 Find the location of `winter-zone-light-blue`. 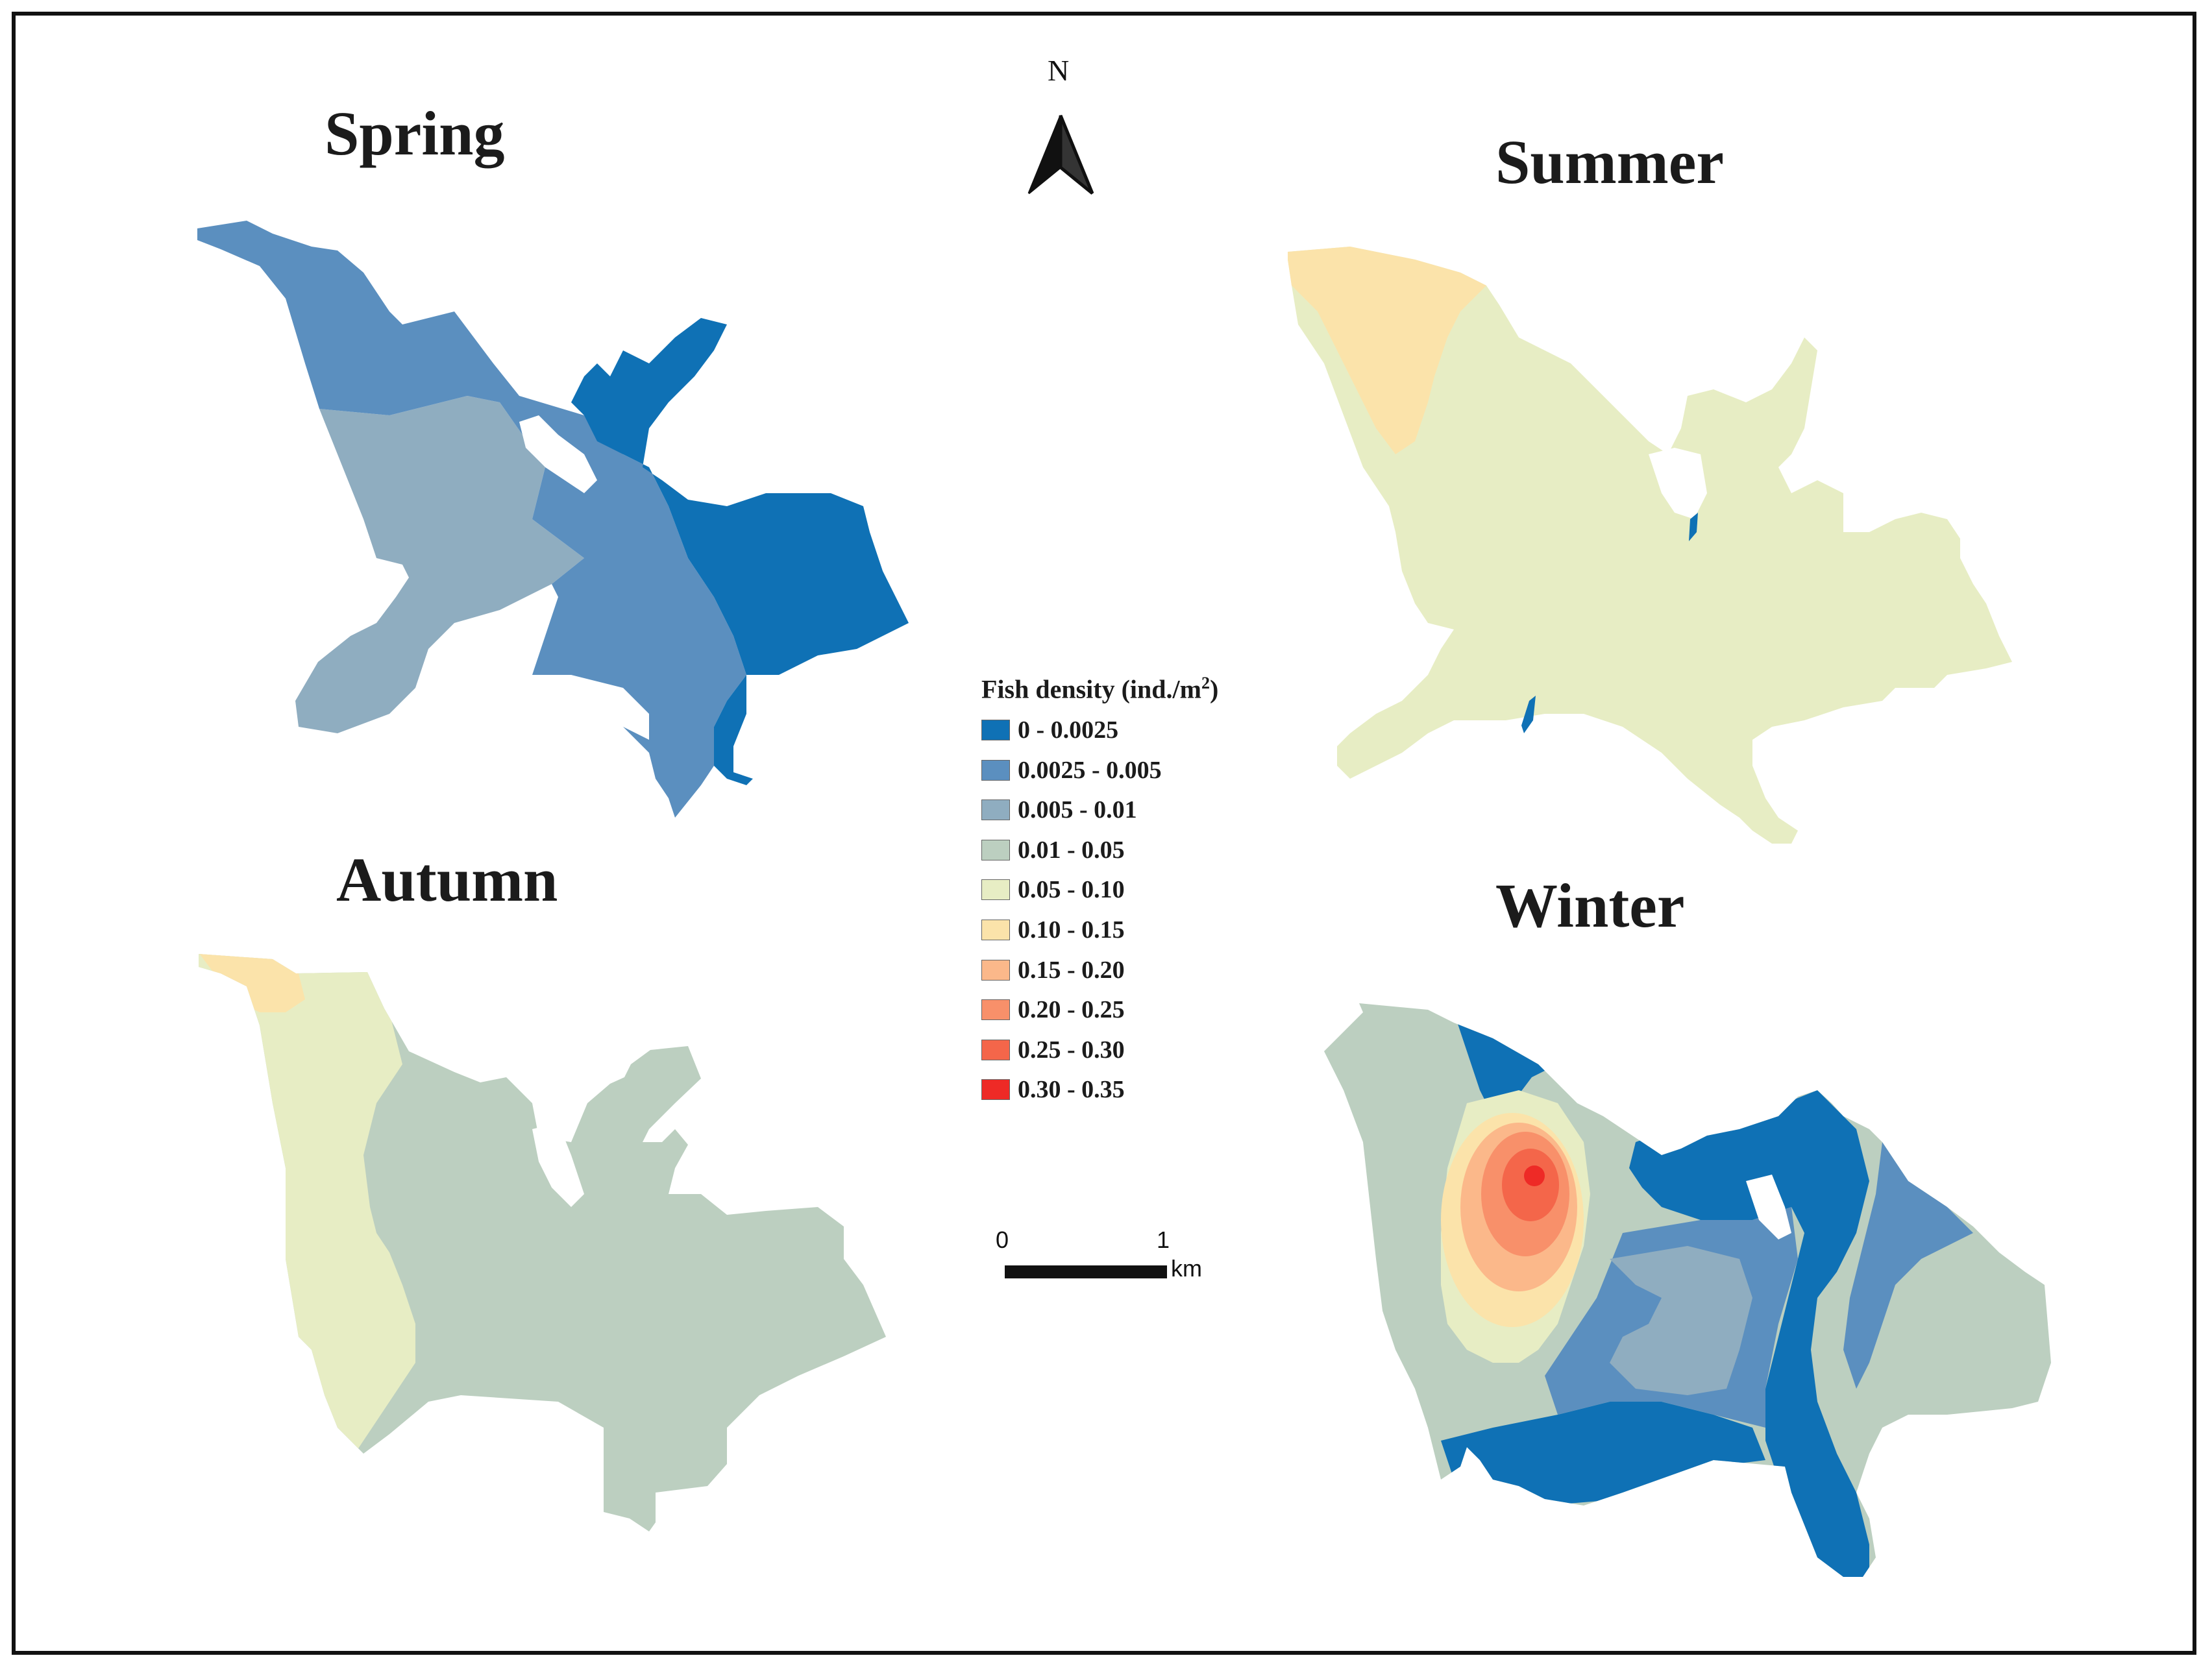

winter-zone-light-blue is located at coordinates (1681, 1320).